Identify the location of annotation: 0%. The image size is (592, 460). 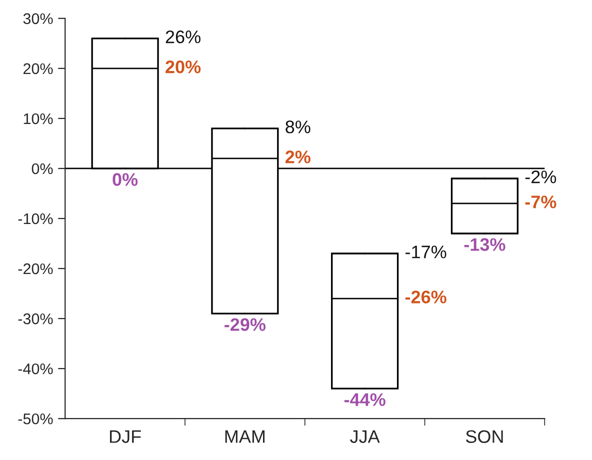
(125, 179).